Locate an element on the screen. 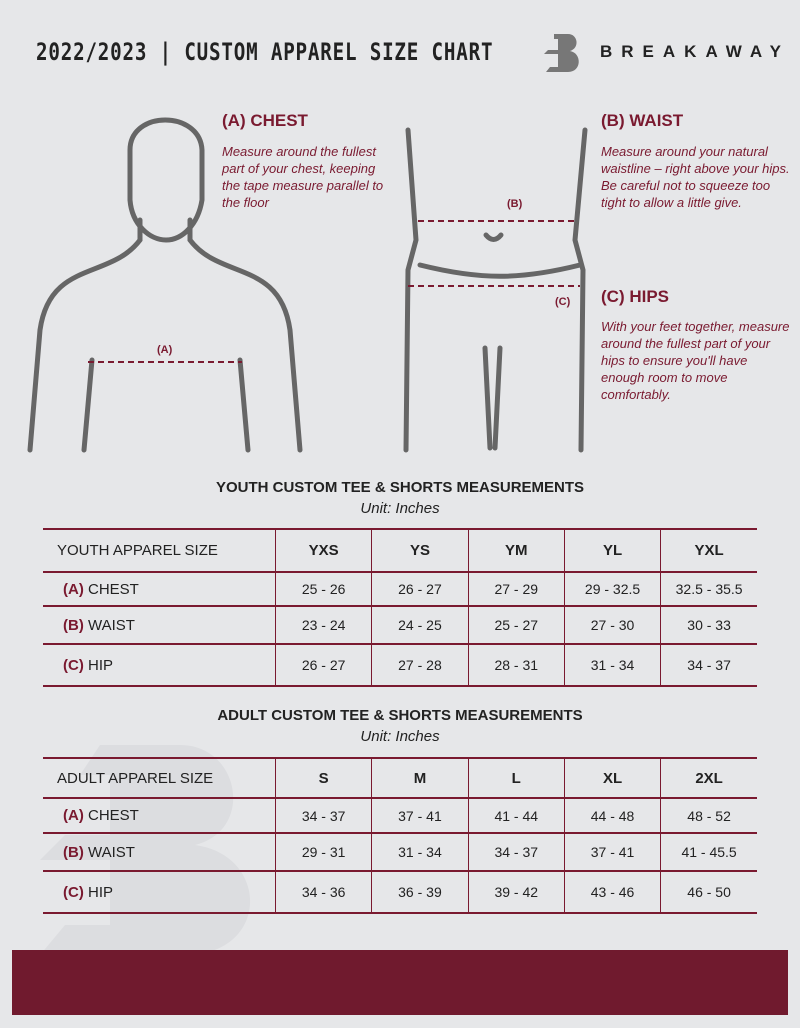 The image size is (800, 1028). size-header: YXL is located at coordinates (708, 550).